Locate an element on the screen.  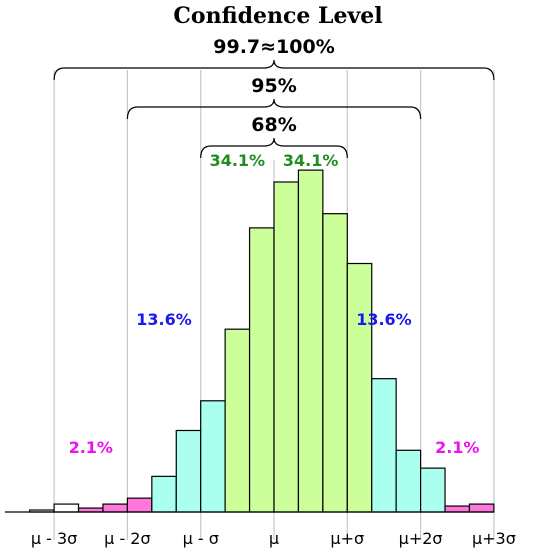
brace-label: 68% is located at coordinates (273, 125).